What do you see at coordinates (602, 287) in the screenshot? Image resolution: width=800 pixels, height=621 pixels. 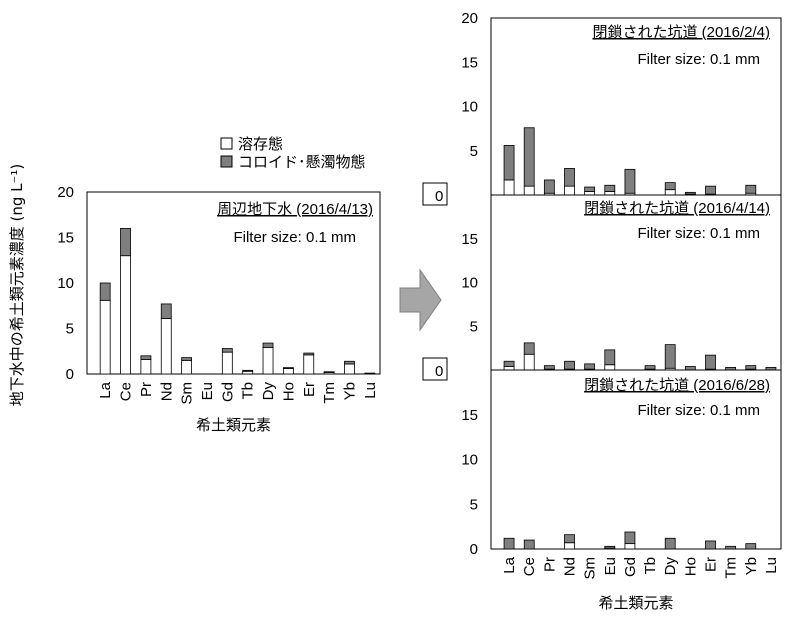 I see `chart-panel-3: 0 5 10 15 閉鎖された坑道 (2016/4/14) Filter size` at bounding box center [602, 287].